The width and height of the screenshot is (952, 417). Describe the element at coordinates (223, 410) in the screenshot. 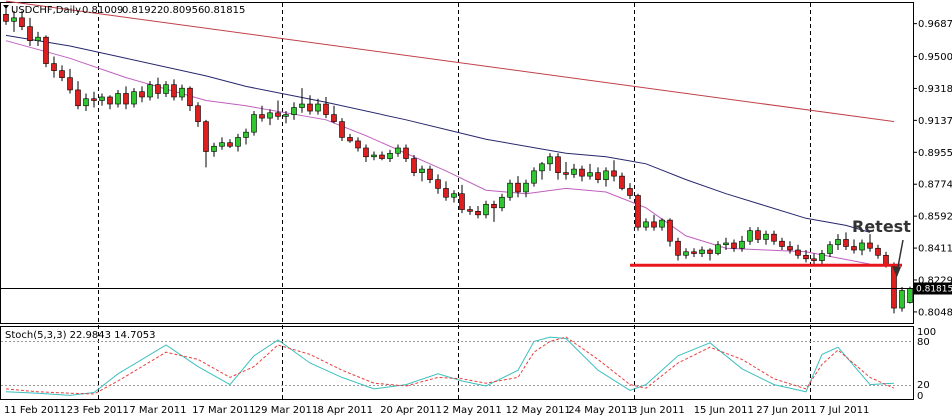

I see `x-tick-label: 17 Mar 2011` at that location.